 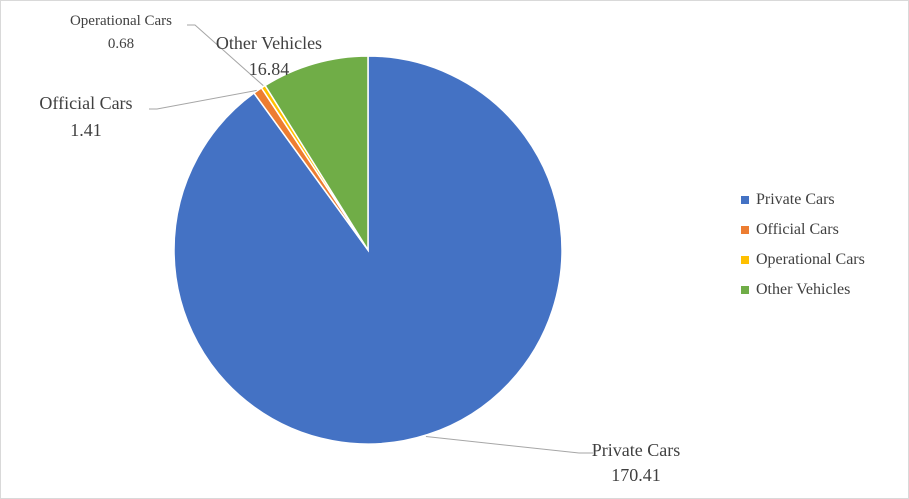 What do you see at coordinates (795, 199) in the screenshot?
I see `legend-label-private-cars: Private Cars` at bounding box center [795, 199].